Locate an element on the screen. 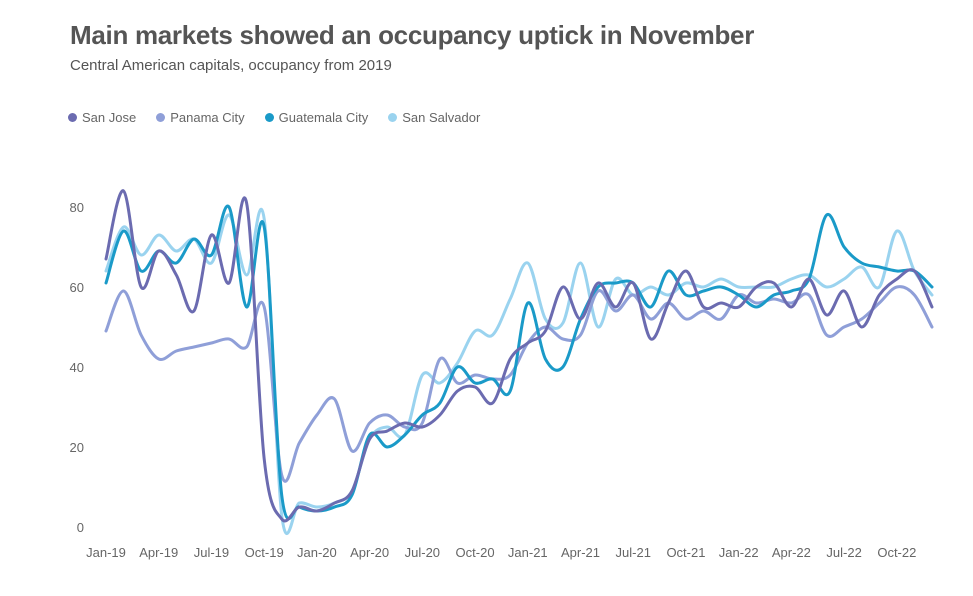 The image size is (973, 596). x-tick-label: Oct-21 is located at coordinates (685, 552).